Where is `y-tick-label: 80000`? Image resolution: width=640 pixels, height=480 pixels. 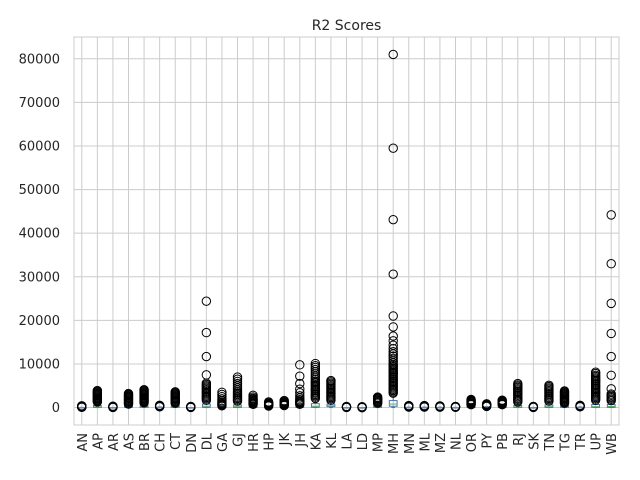
y-tick-label: 80000 is located at coordinates (39, 59).